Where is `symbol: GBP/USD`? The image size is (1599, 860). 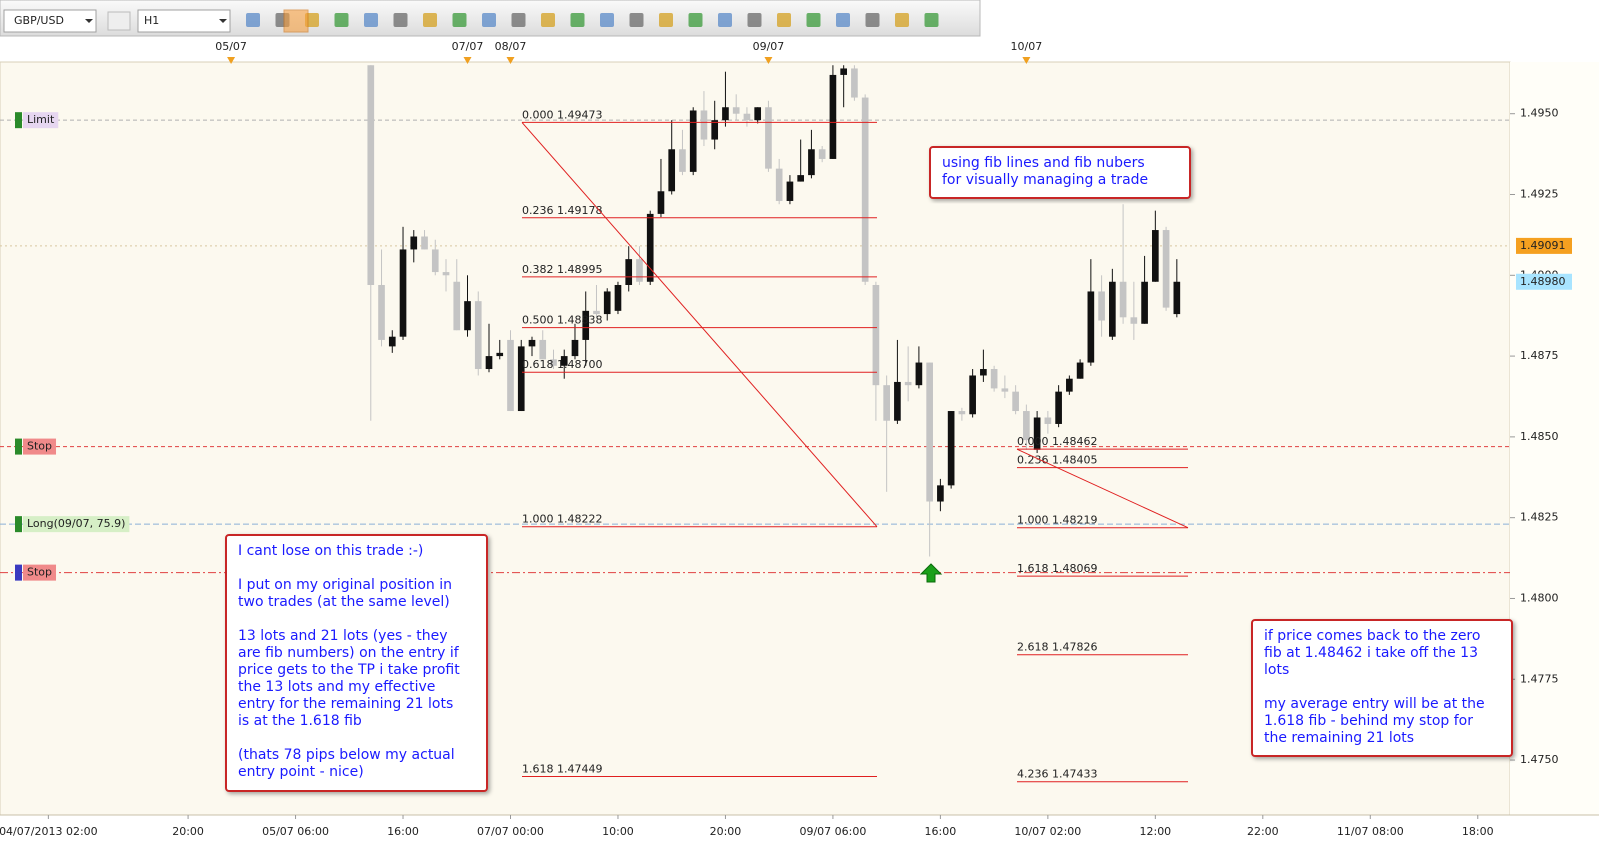 symbol: GBP/USD is located at coordinates (39, 20).